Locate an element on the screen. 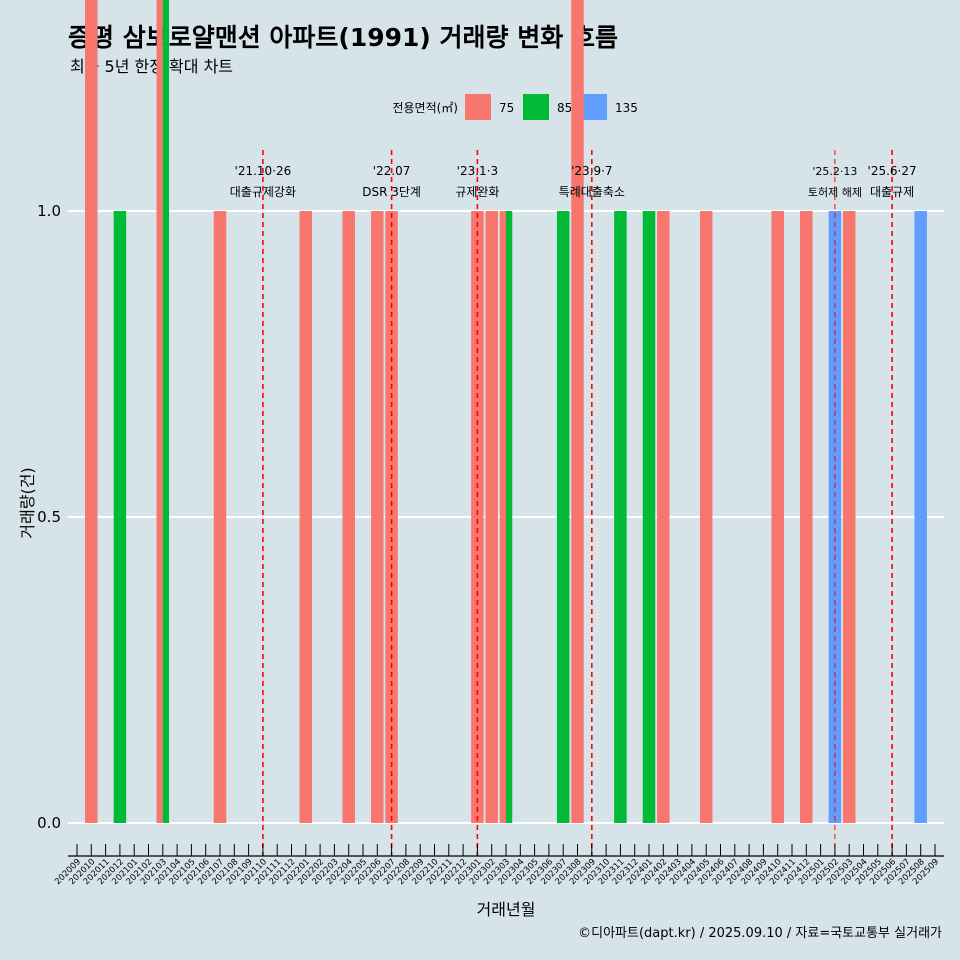 The height and width of the screenshot is (960, 960). y-axis: 0.00.51.01.52.0 is located at coordinates (49, 517).